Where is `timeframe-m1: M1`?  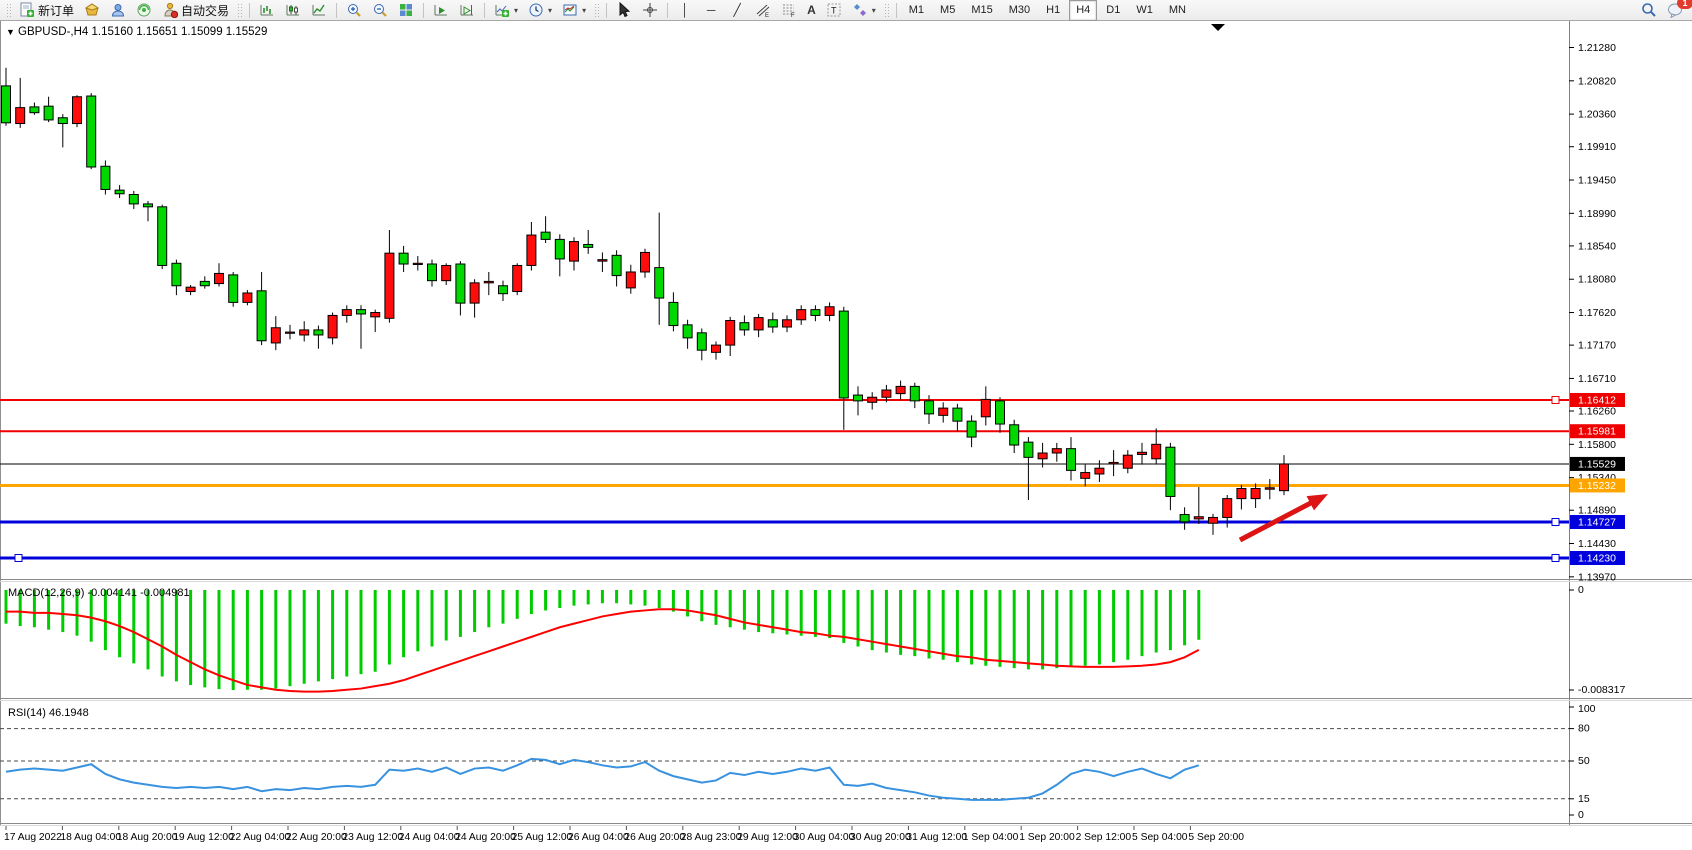 timeframe-m1: M1 is located at coordinates (916, 9).